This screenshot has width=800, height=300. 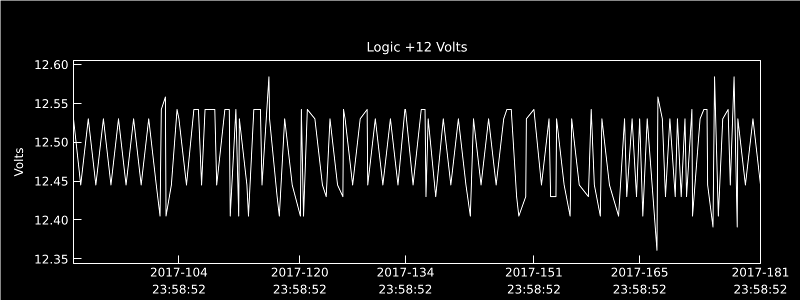 What do you see at coordinates (51, 181) in the screenshot?
I see `y-tick-label: 12.45` at bounding box center [51, 181].